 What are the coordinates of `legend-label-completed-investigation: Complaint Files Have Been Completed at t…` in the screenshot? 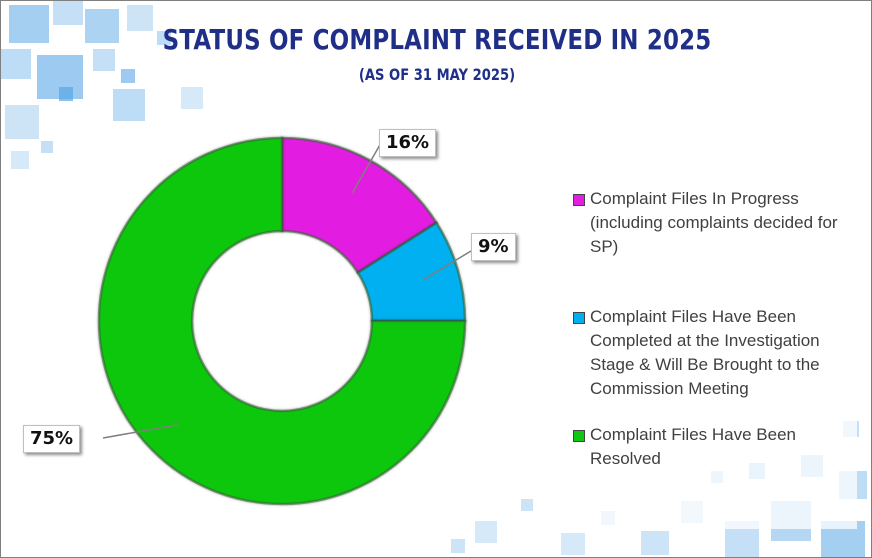 It's located at (705, 352).